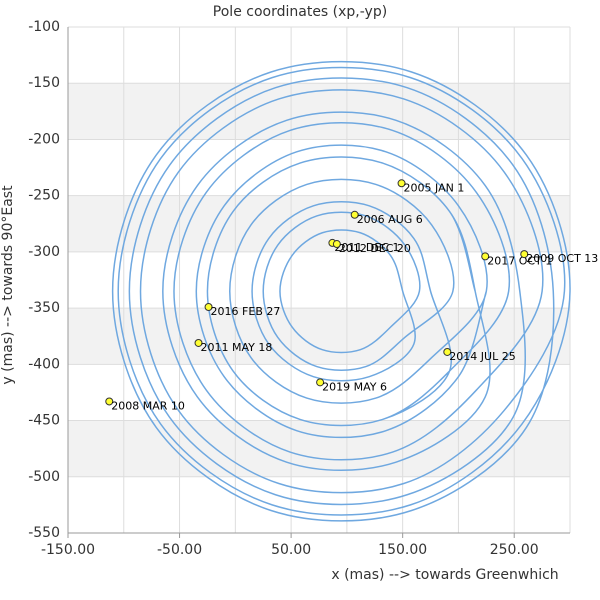 The image size is (600, 600). What do you see at coordinates (482, 356) in the screenshot?
I see `date-label: 2014 JUL 25` at bounding box center [482, 356].